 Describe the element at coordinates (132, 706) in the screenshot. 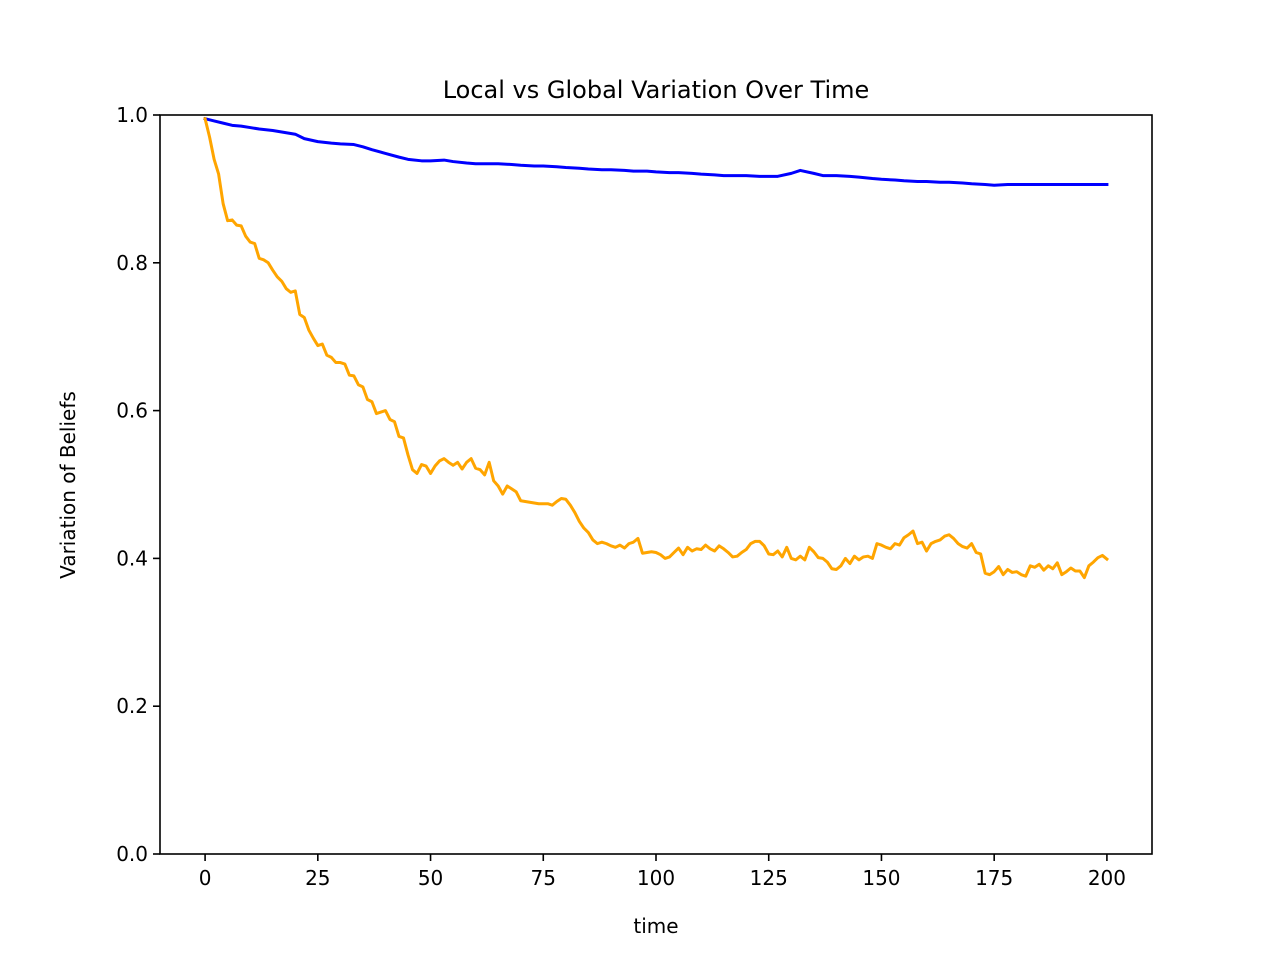

I see `y-tick-label: 0.2` at that location.